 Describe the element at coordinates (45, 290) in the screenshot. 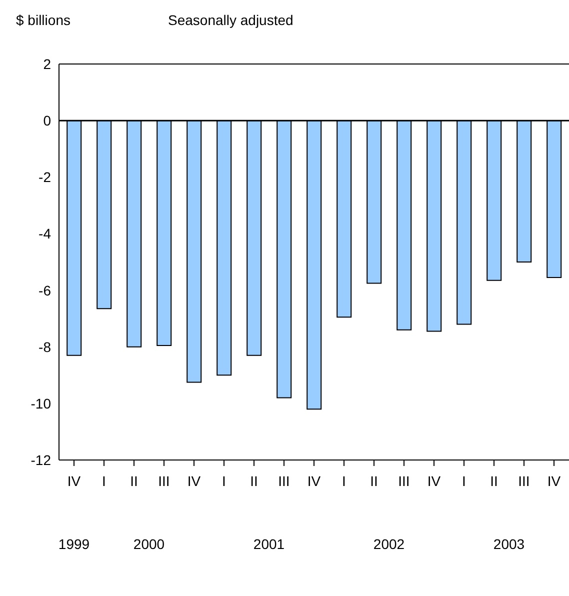

I see `y-tick-label: -6` at that location.